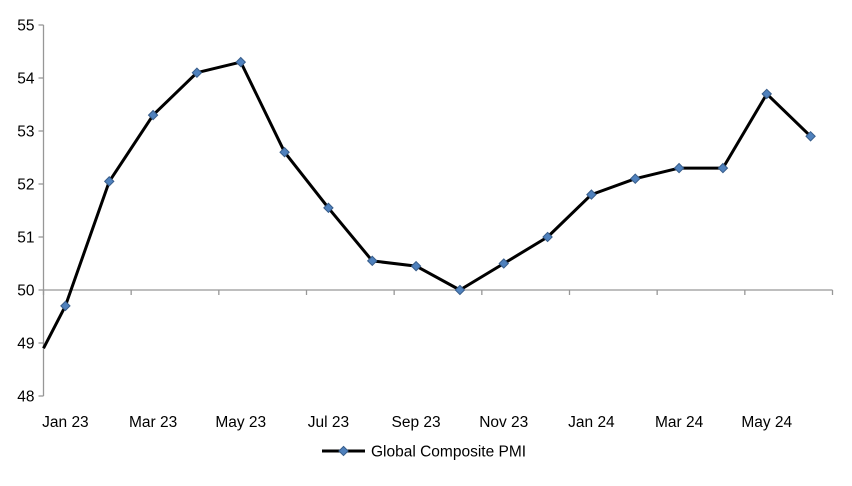 The height and width of the screenshot is (486, 852). I want to click on y-axis-tick-label: 49, so click(25, 344).